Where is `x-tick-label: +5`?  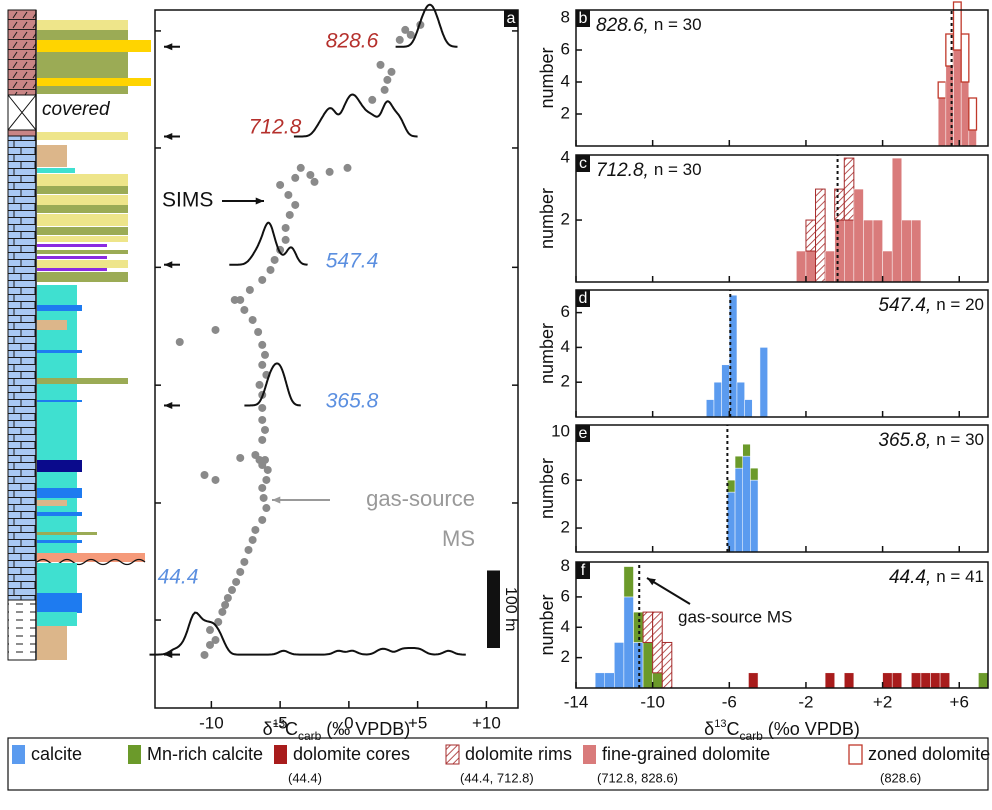 x-tick-label: +5 is located at coordinates (417, 722).